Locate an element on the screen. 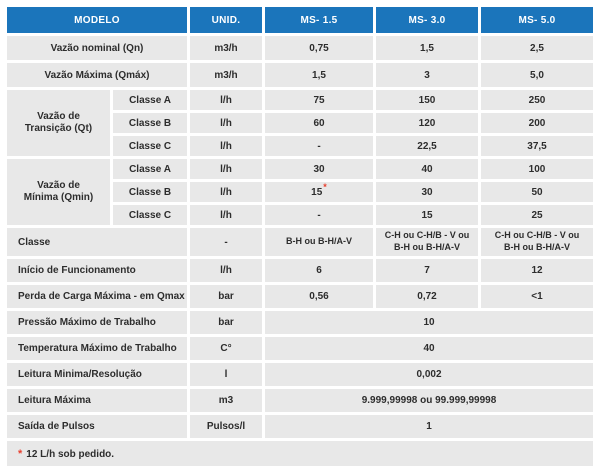 The image size is (600, 473). table-row: Leitura Minima/Resolução l 0,002 is located at coordinates (300, 374).